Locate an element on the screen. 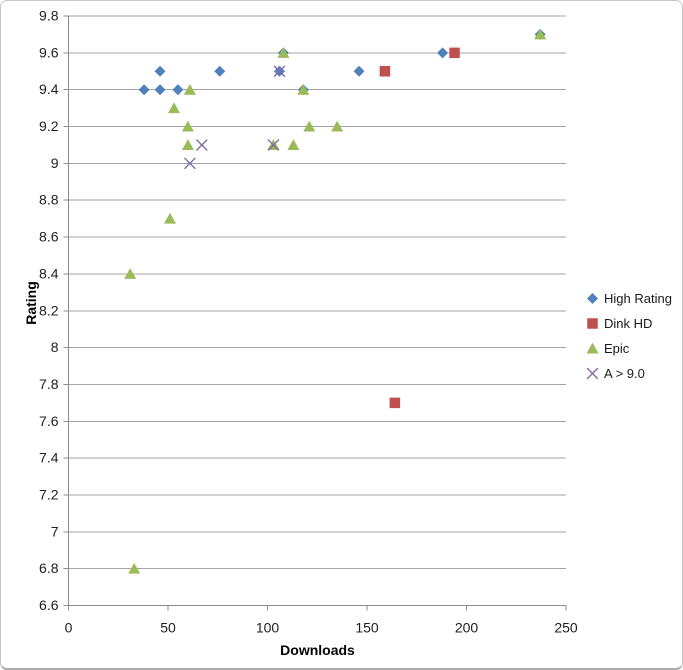 This screenshot has width=683, height=670. legend-item-dink-hd: Dink HD is located at coordinates (628, 323).